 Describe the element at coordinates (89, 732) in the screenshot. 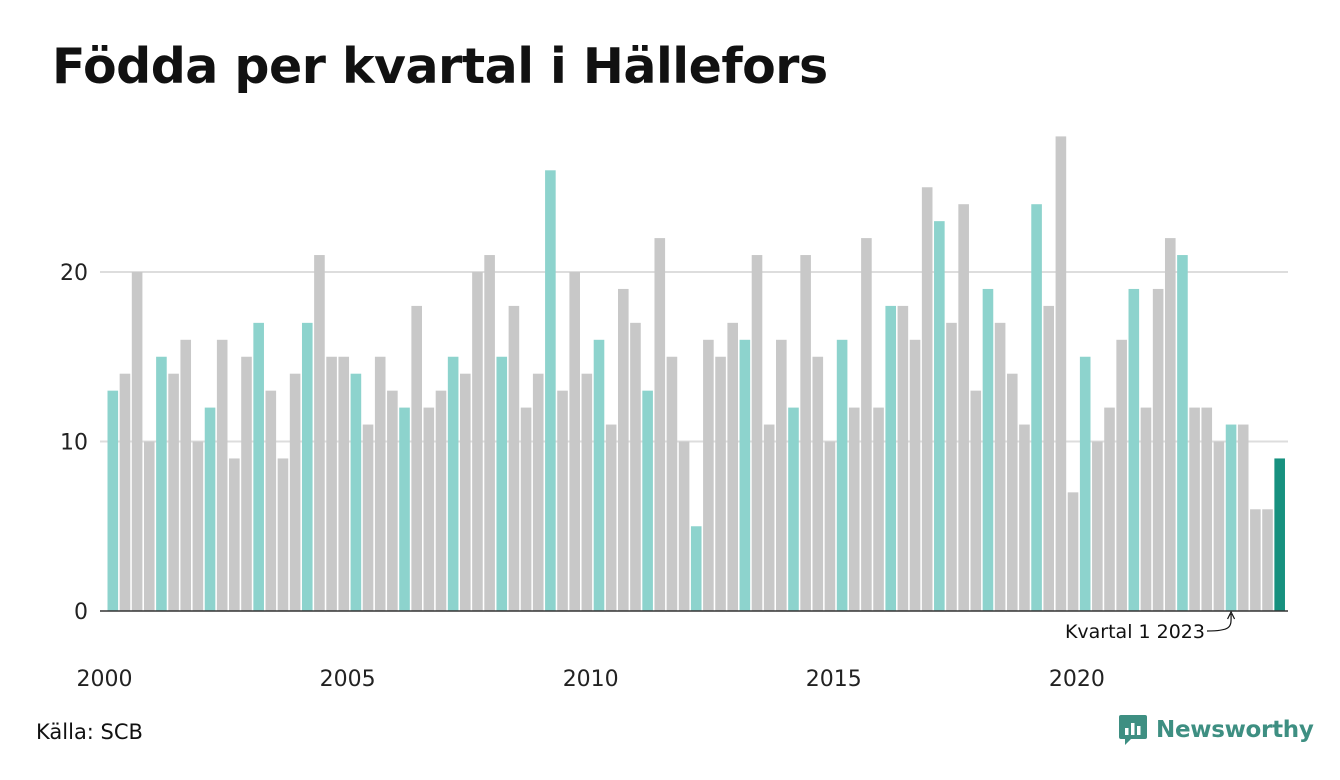

I see `source-label: Källa: SCB` at that location.